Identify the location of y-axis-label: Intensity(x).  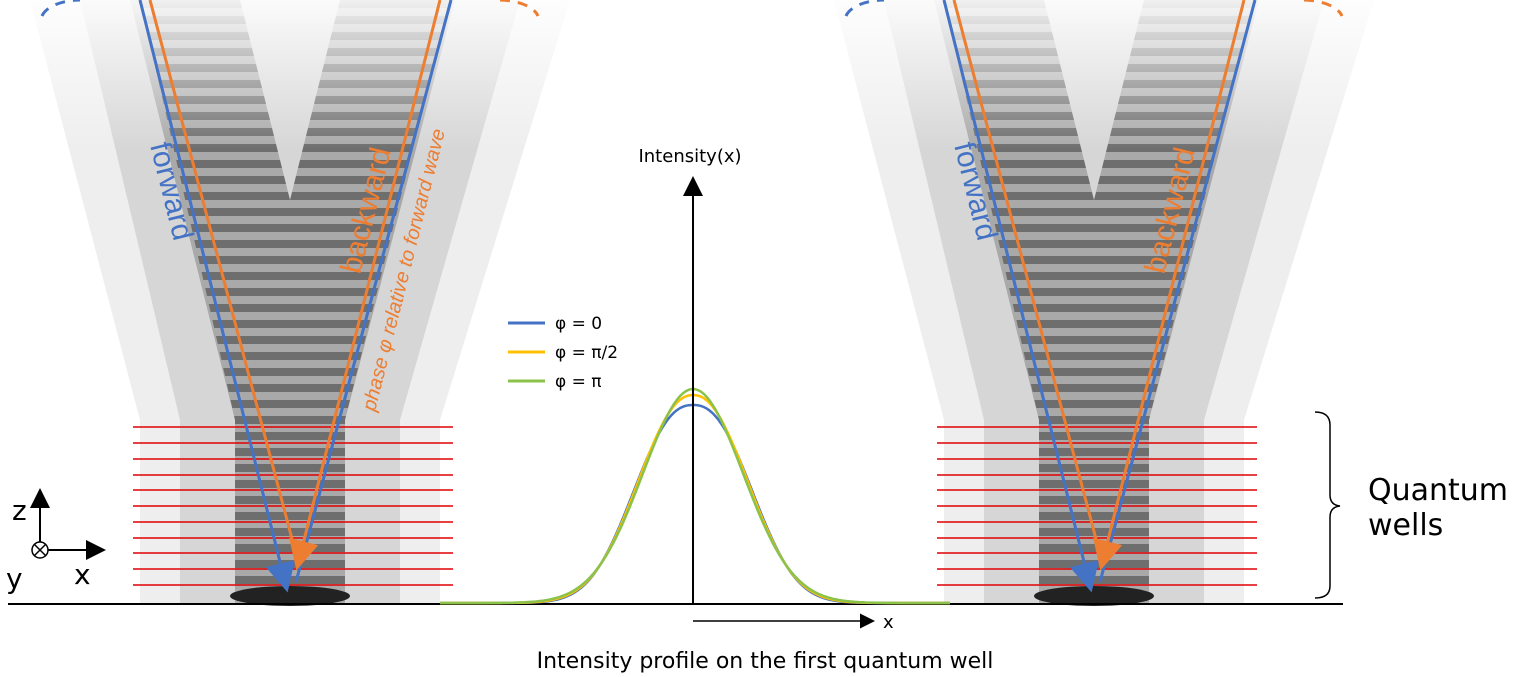
(689, 156).